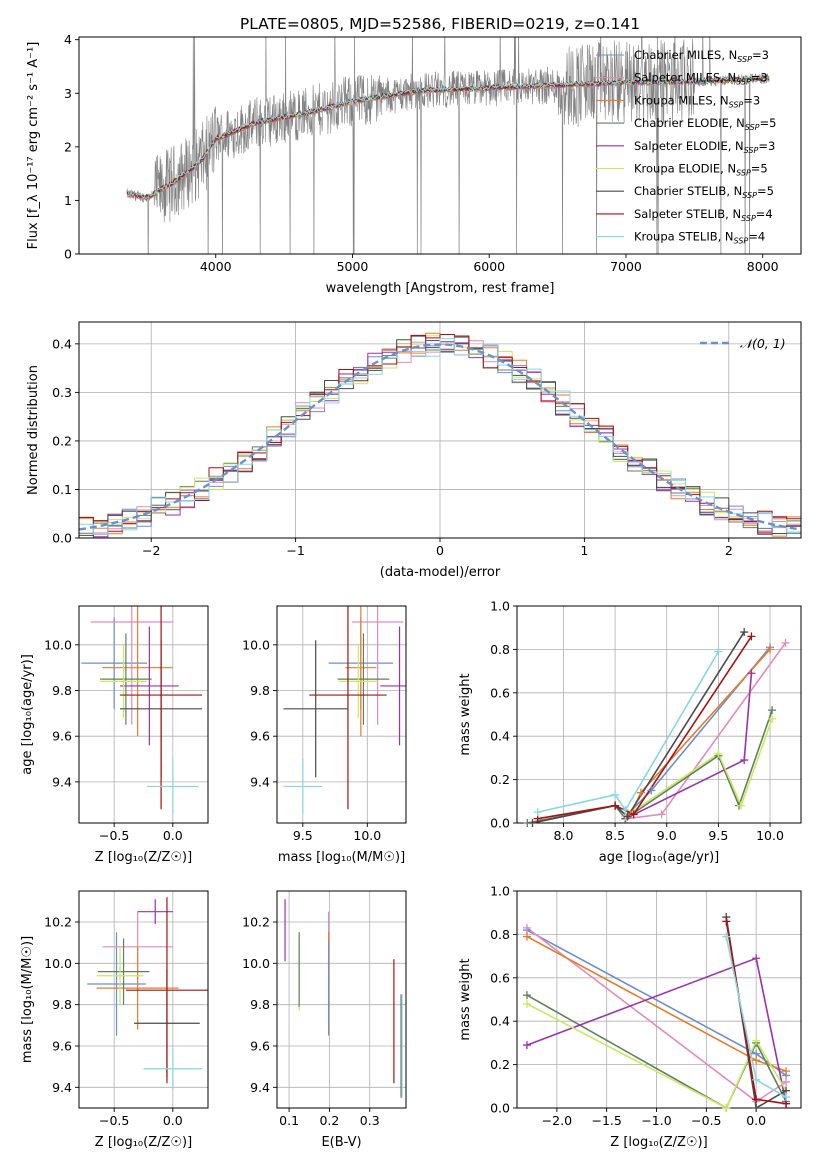  I want to click on residuals-xtick-label: −1, so click(295, 550).